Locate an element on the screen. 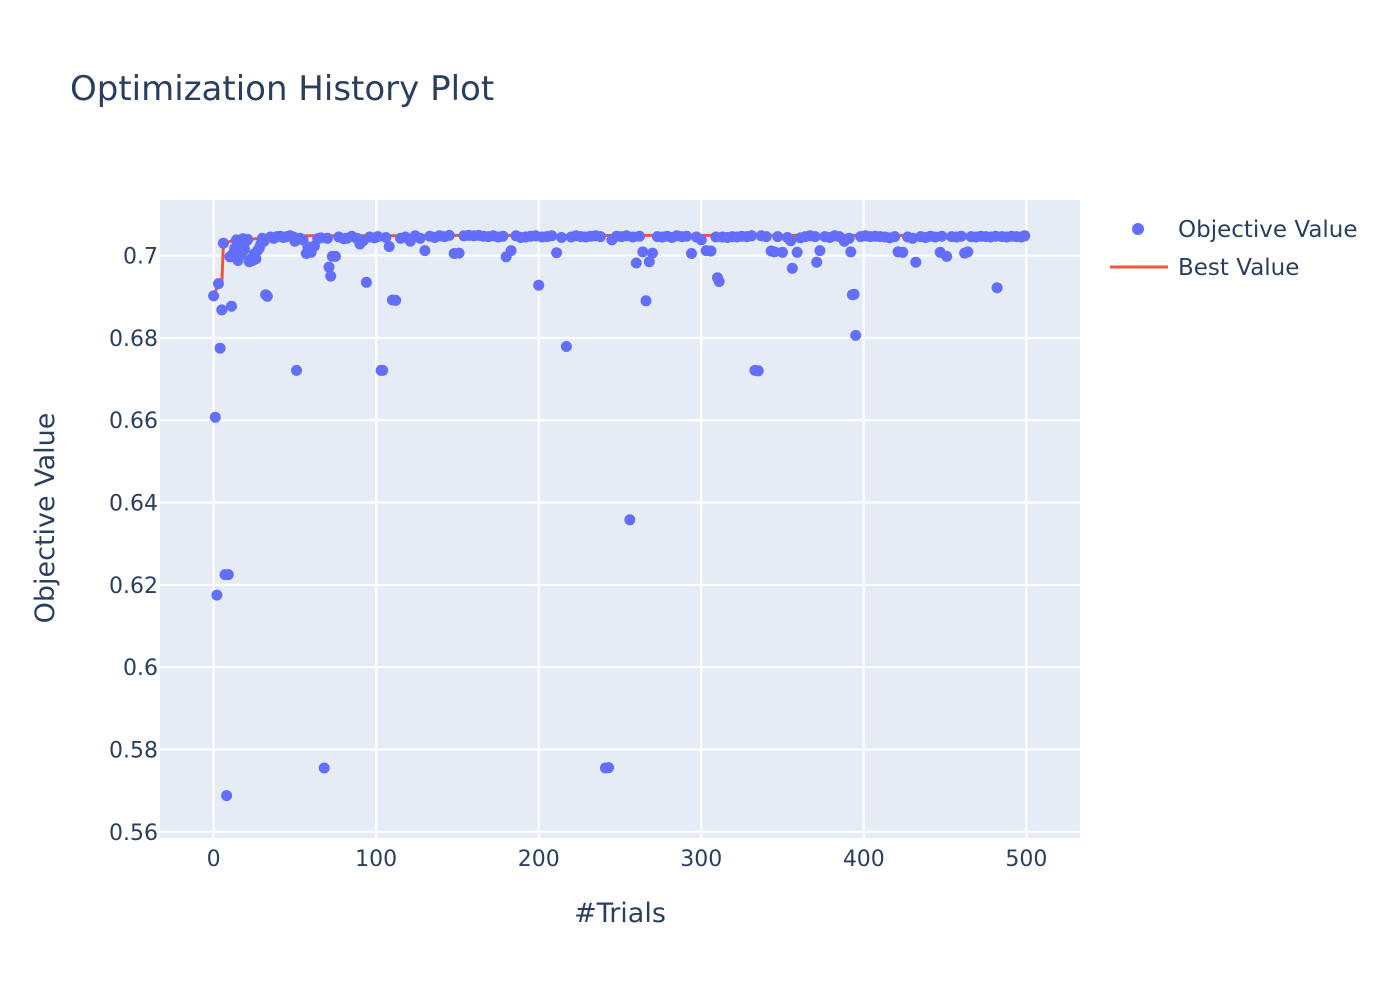 Image resolution: width=1400 pixels, height=1000 pixels. x-tick-label: 500 is located at coordinates (1026, 859).